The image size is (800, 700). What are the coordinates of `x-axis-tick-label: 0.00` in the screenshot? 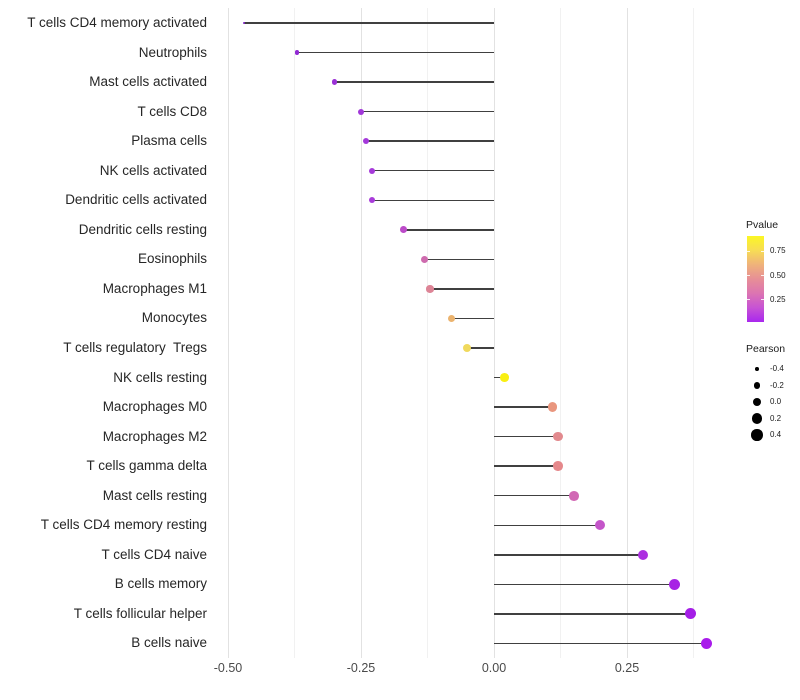 It's located at (494, 668).